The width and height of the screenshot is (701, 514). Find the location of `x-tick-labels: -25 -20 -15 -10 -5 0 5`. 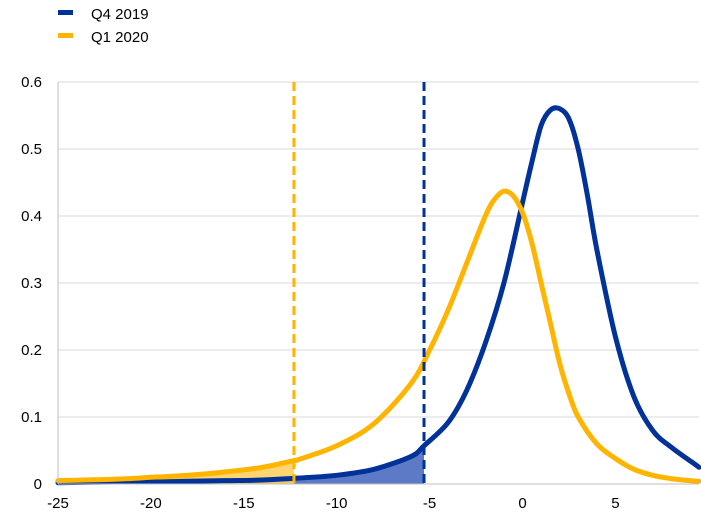

x-tick-labels: -25 -20 -15 -10 -5 0 5 is located at coordinates (333, 503).